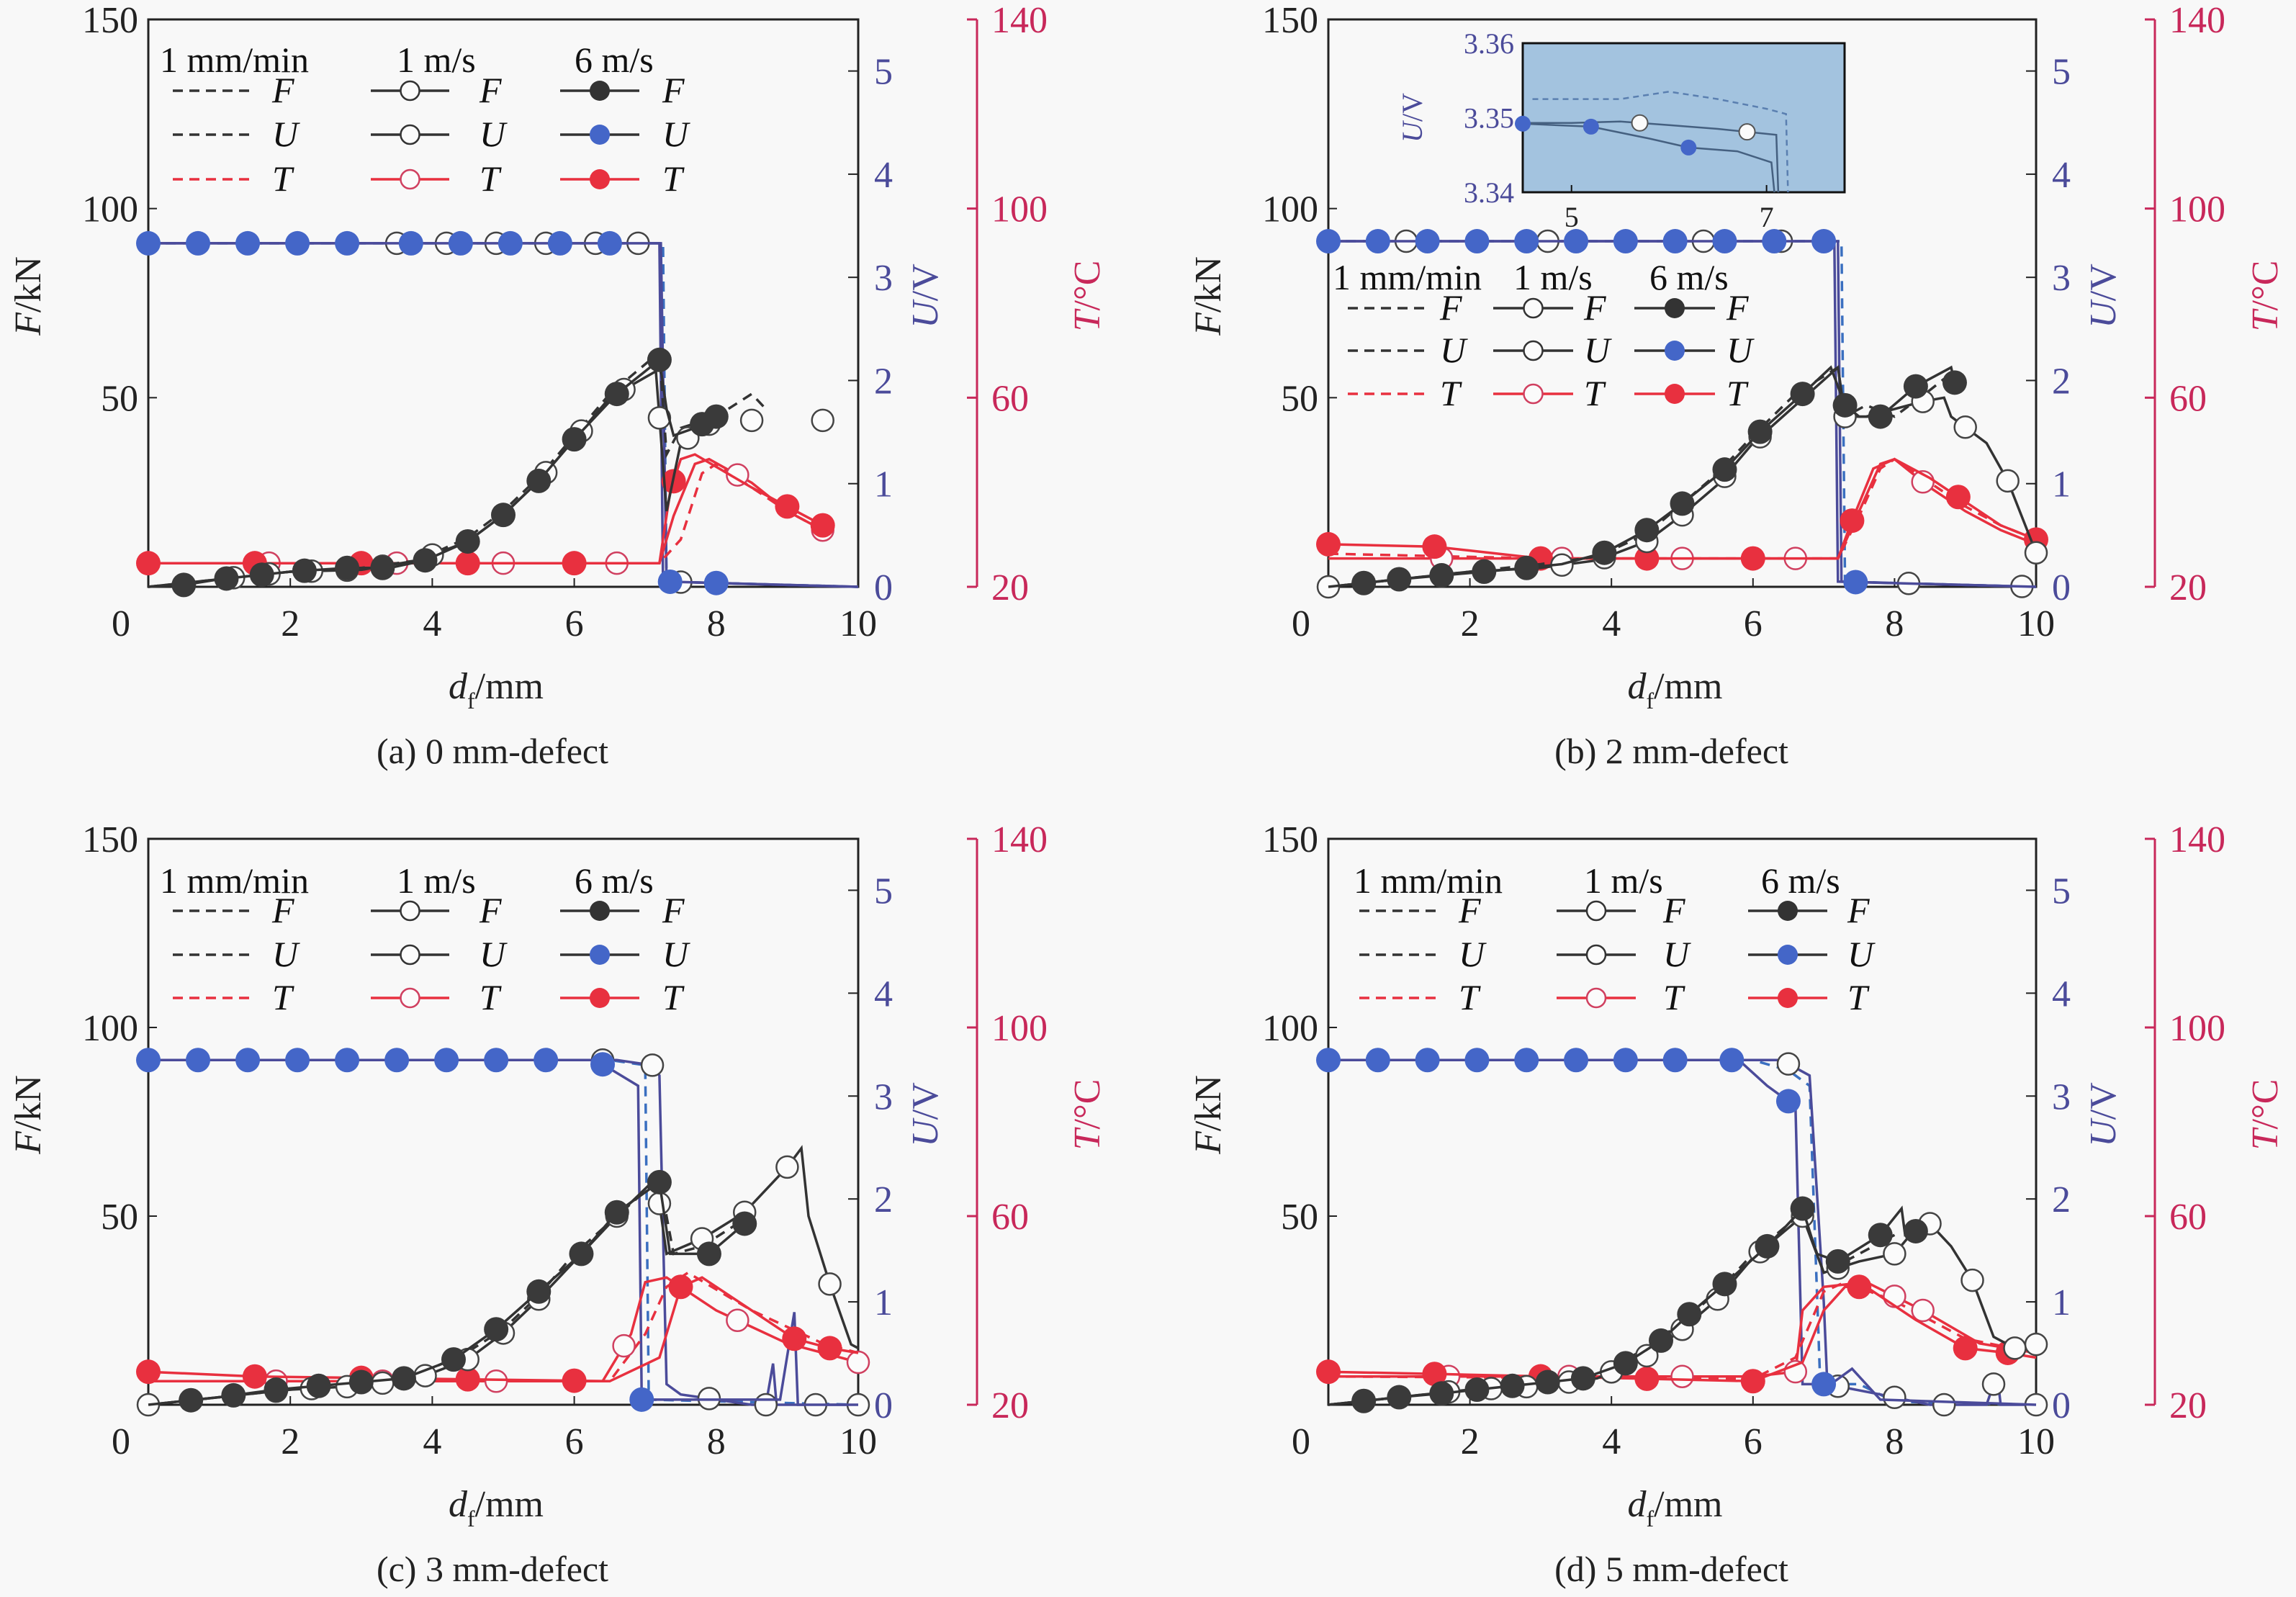  Describe the element at coordinates (884, 587) in the screenshot. I see `u-tick-label: 0` at that location.